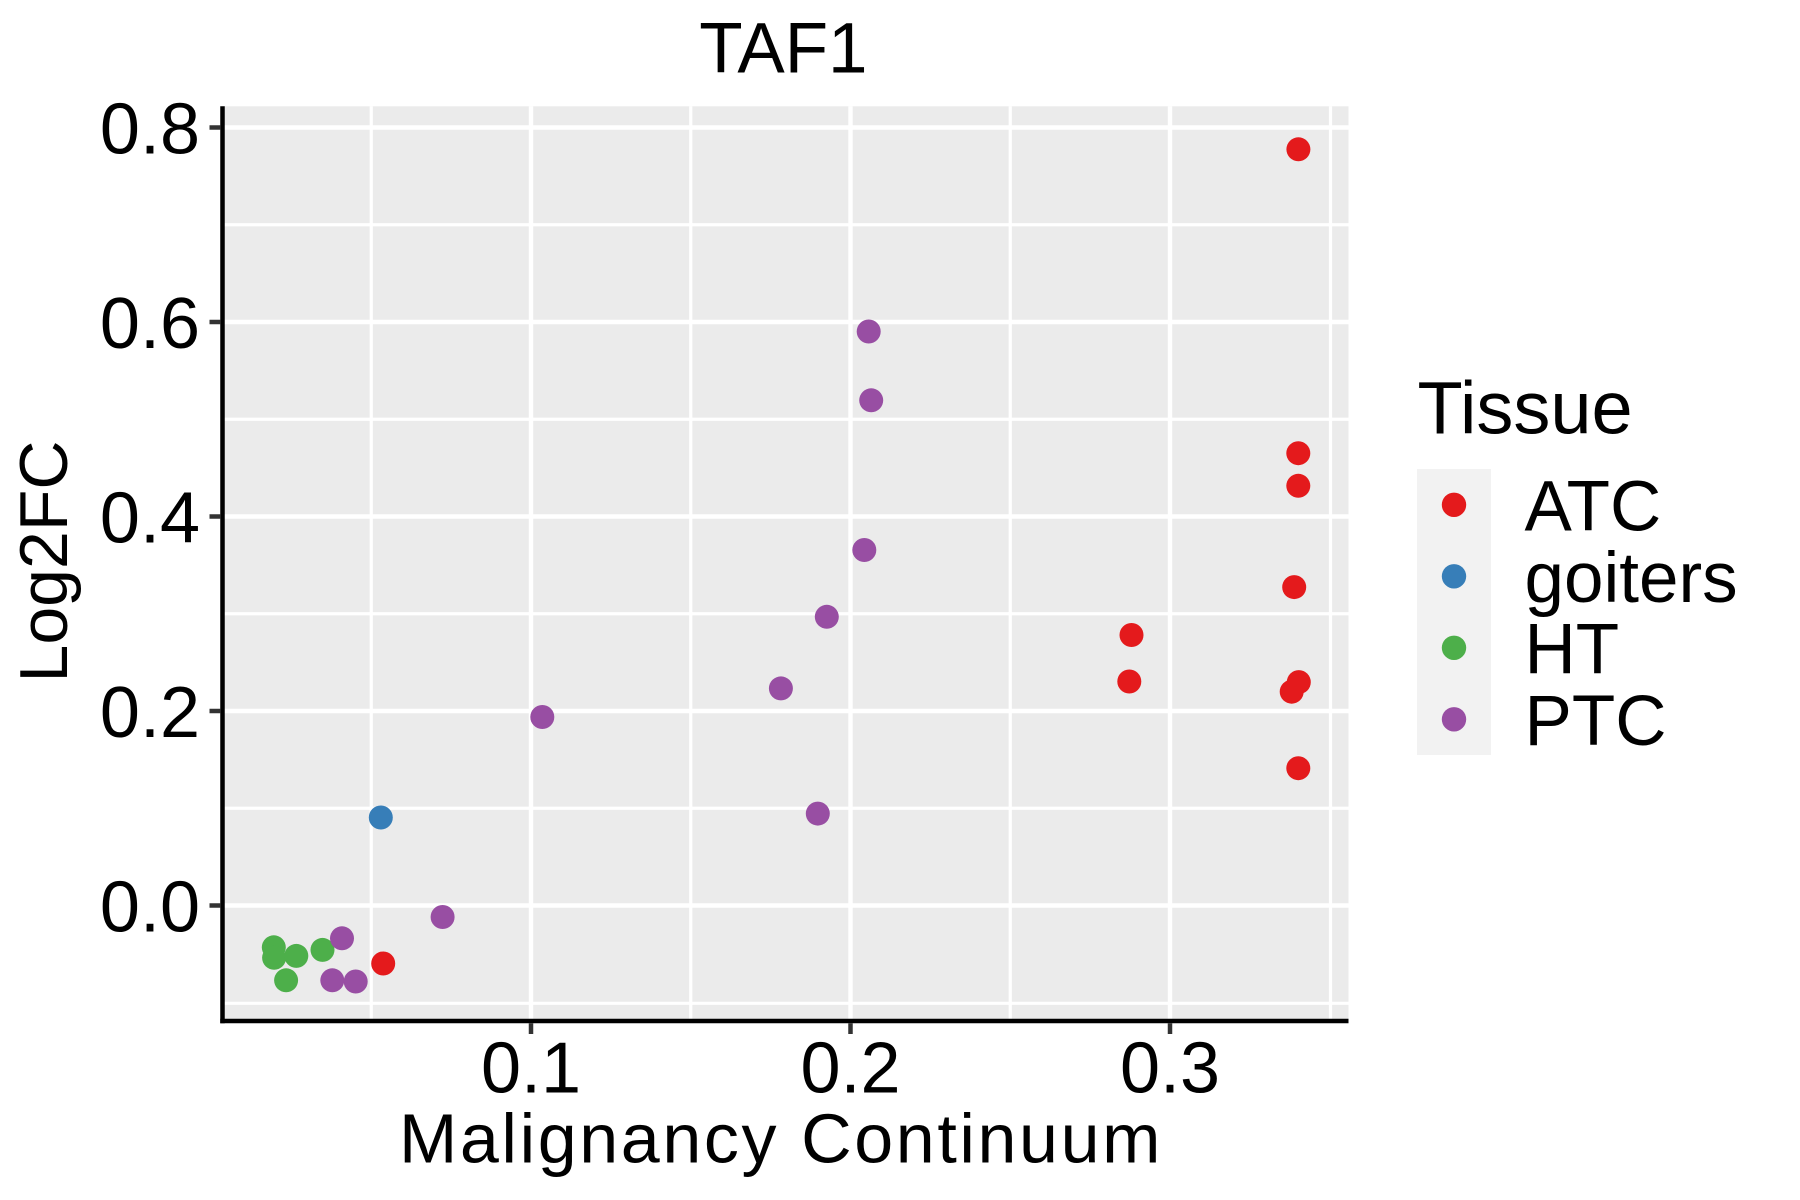  What do you see at coordinates (150, 130) in the screenshot?
I see `svg-text: 0.8` at bounding box center [150, 130].